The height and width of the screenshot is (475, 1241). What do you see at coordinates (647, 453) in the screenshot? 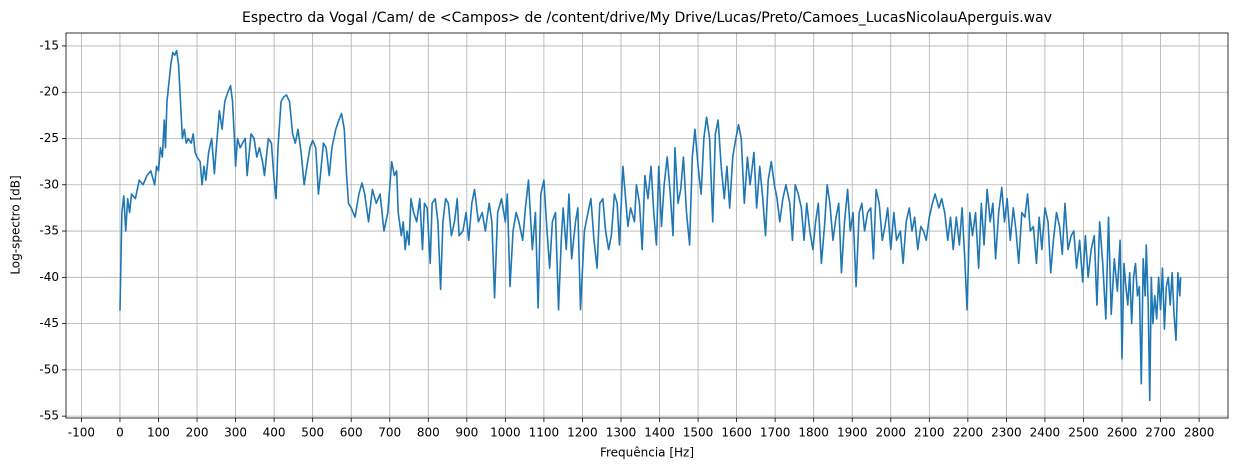
I see `x-axis-label: Frequência [Hz]` at bounding box center [647, 453].